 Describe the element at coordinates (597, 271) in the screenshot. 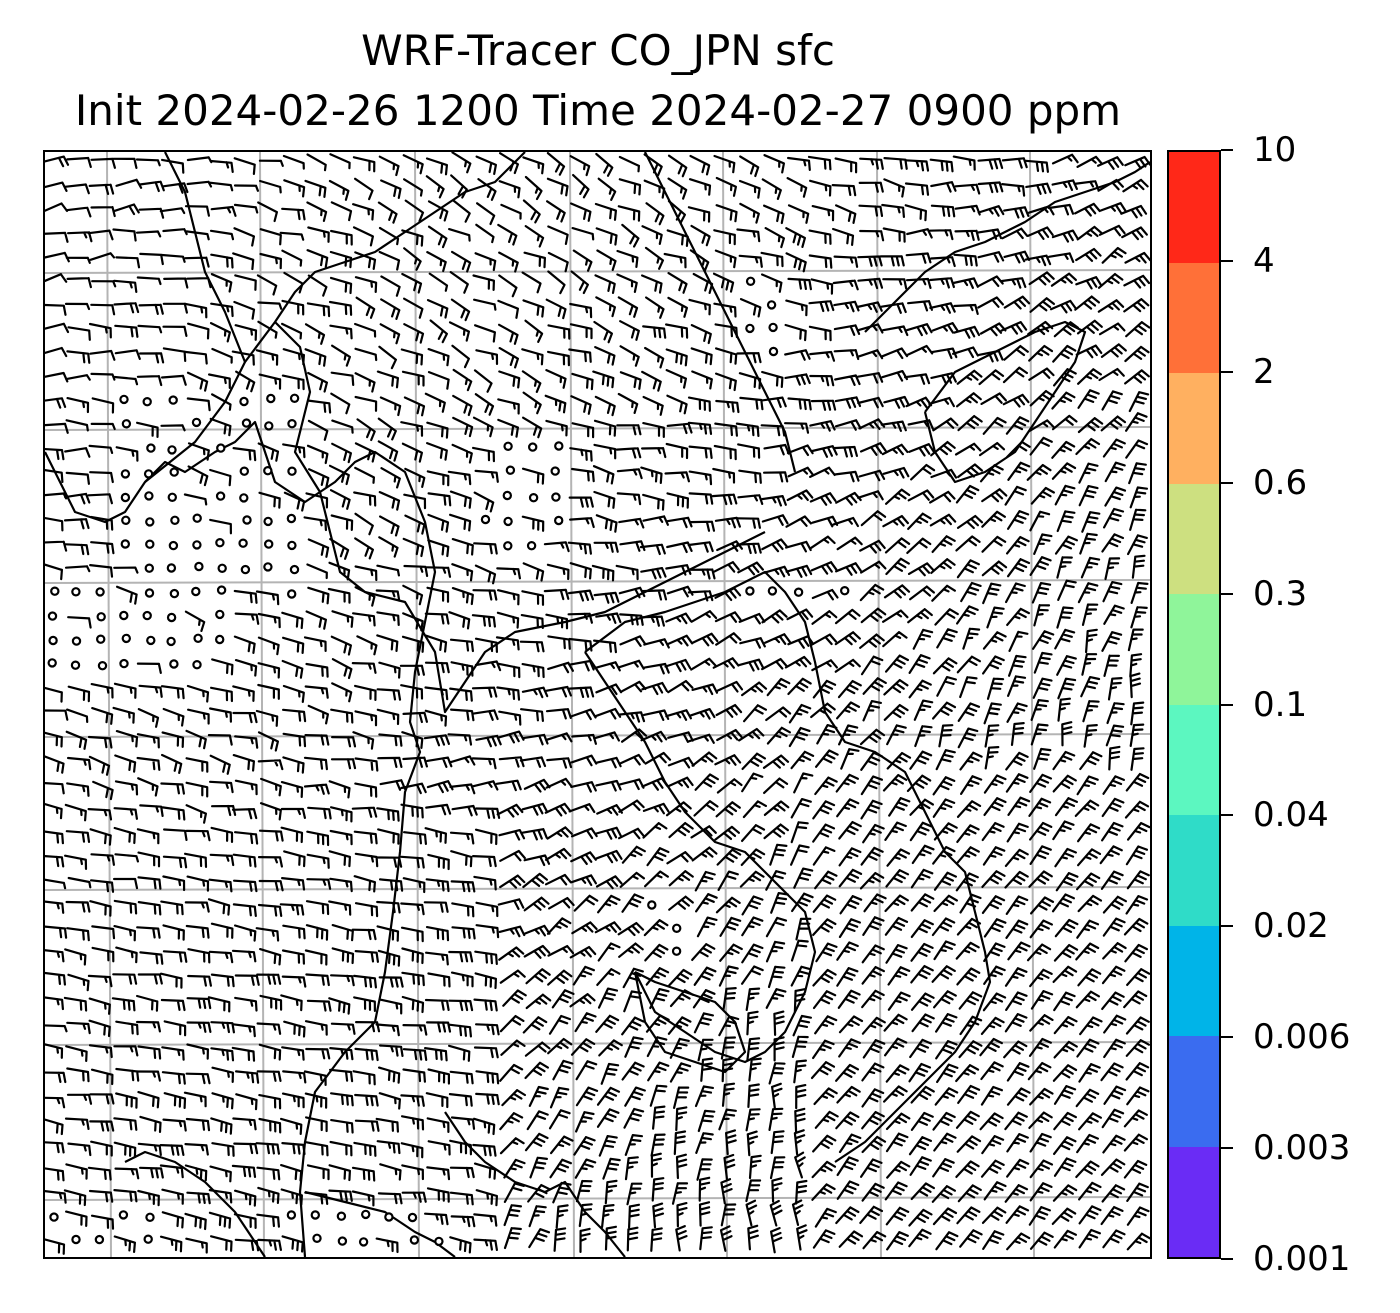

I see `latitude-gridline` at that location.